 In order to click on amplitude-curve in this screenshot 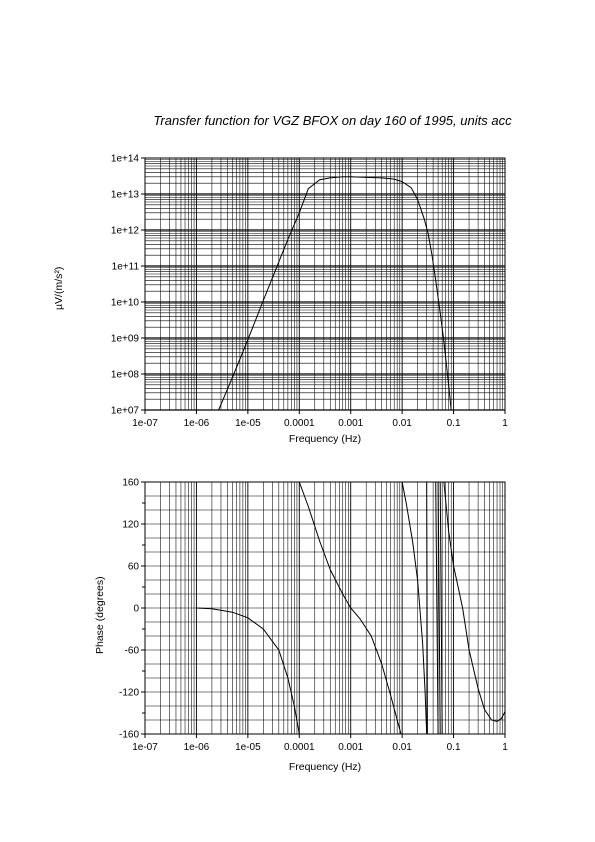, I will do `click(335, 293)`.